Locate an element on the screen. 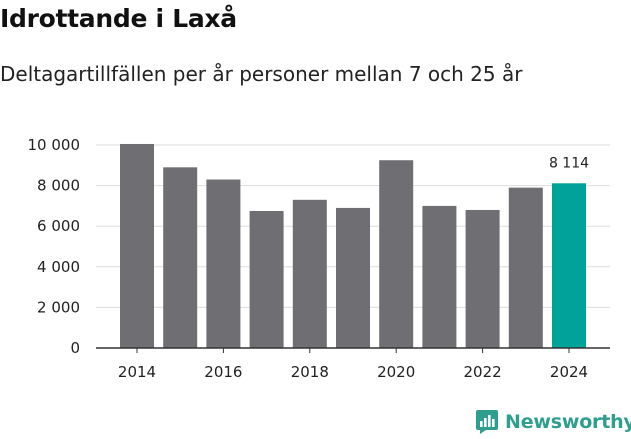  x-tick-label: 2020 is located at coordinates (396, 372).